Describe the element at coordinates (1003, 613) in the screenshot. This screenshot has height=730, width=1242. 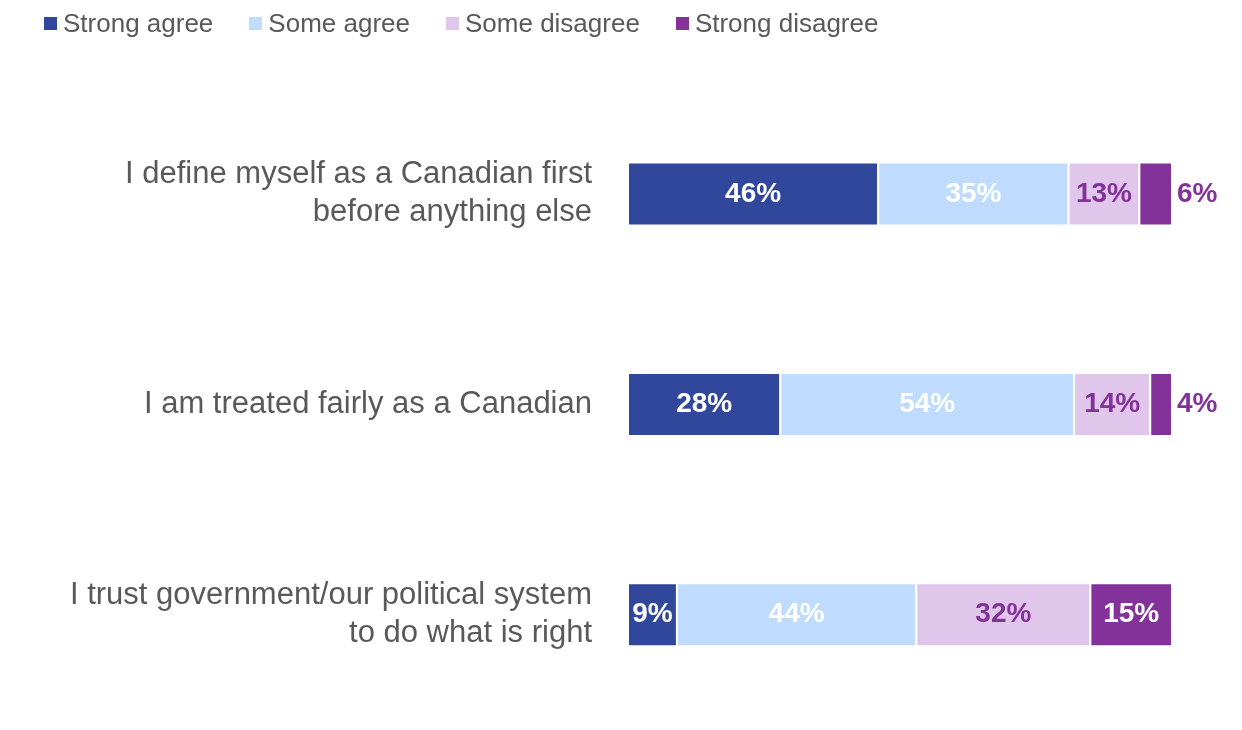
I see `data-label: 32%` at that location.